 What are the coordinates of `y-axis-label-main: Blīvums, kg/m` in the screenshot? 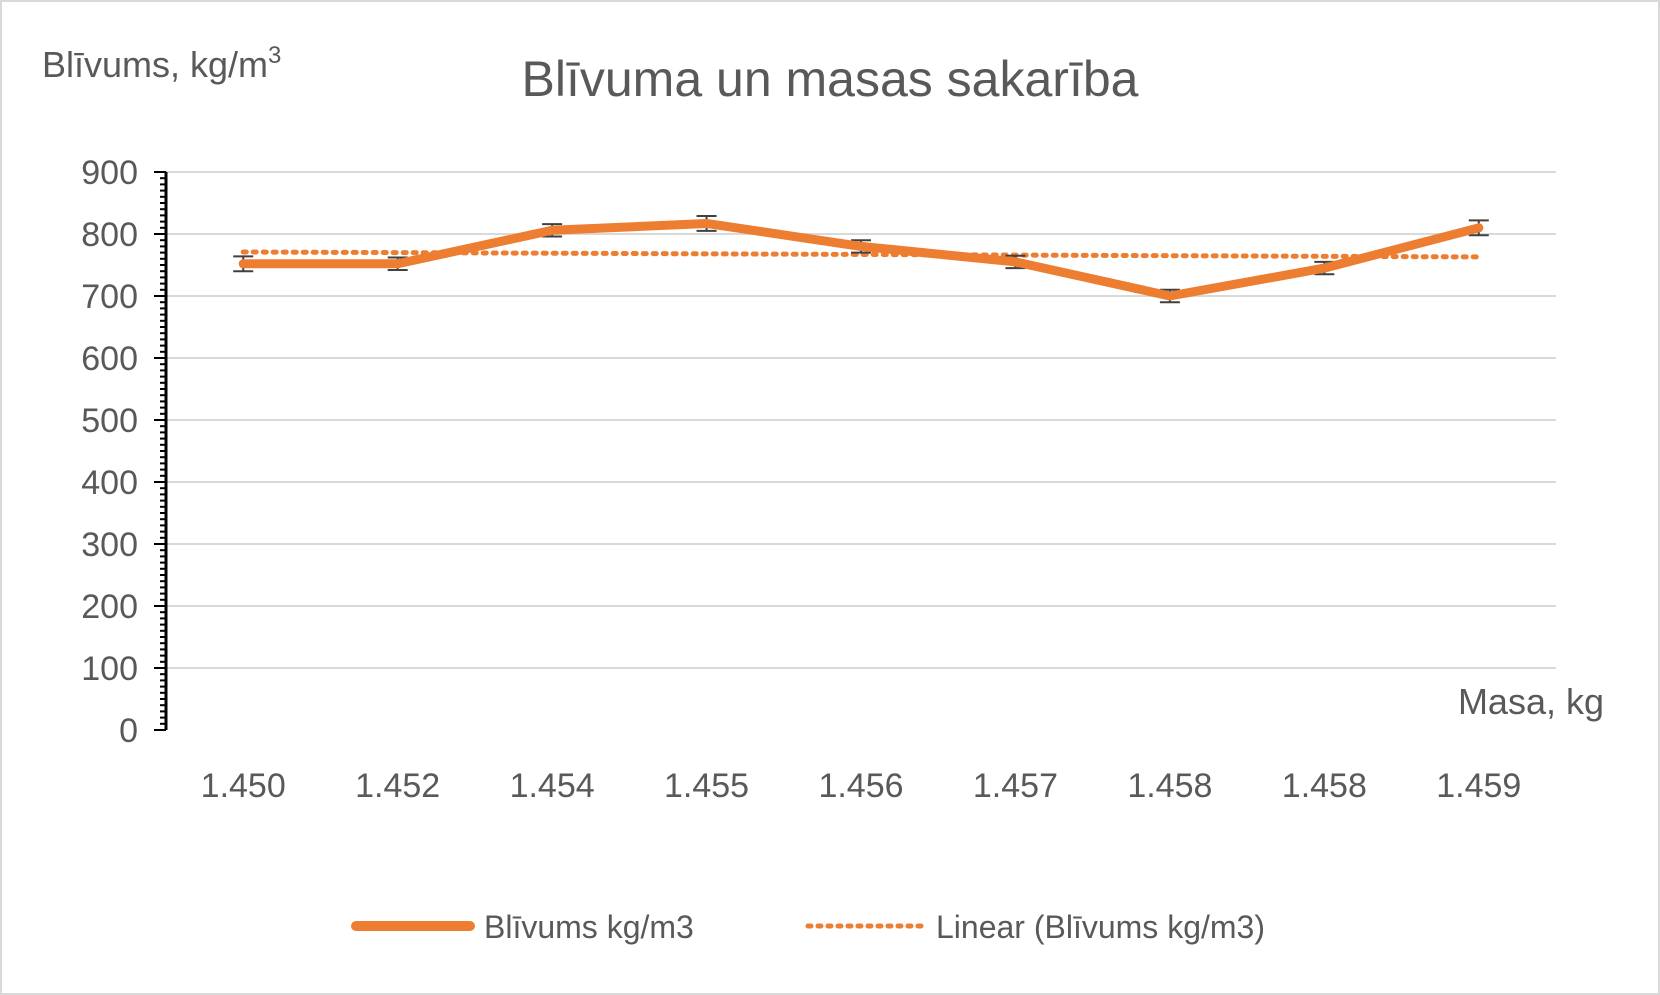 It's located at (155, 64).